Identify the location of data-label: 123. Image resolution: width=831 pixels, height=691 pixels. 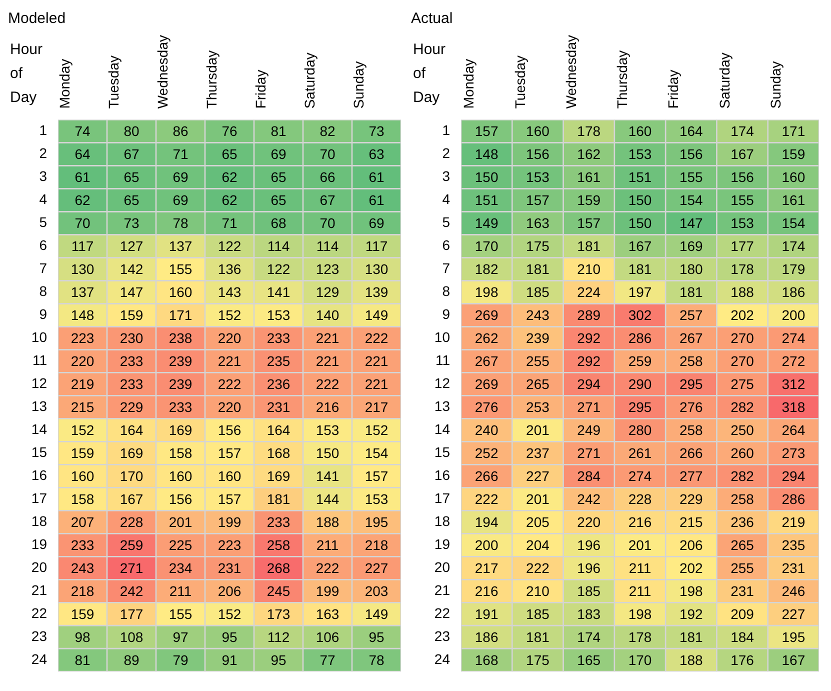
(328, 269).